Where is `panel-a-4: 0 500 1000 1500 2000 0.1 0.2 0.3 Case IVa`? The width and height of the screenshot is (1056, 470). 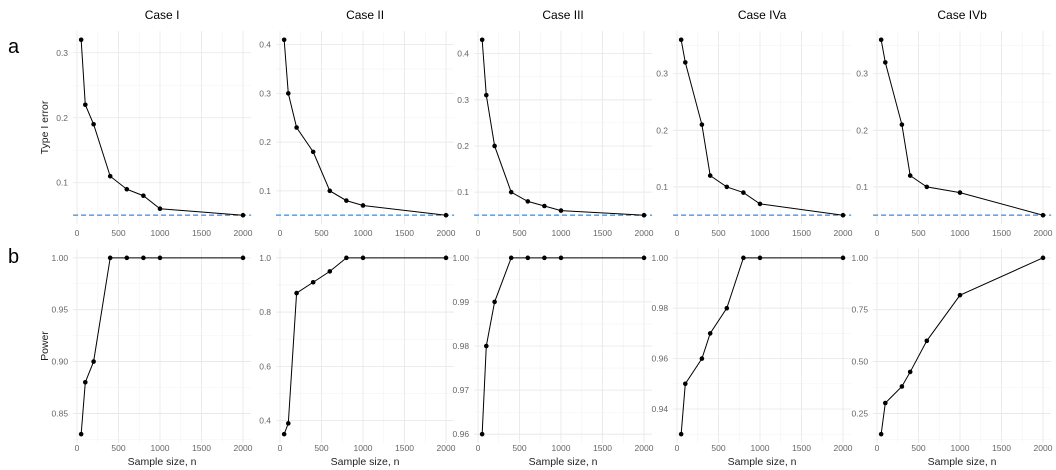 panel-a-4: 0 500 1000 1500 2000 0.1 0.2 0.3 Case IVa is located at coordinates (754, 123).